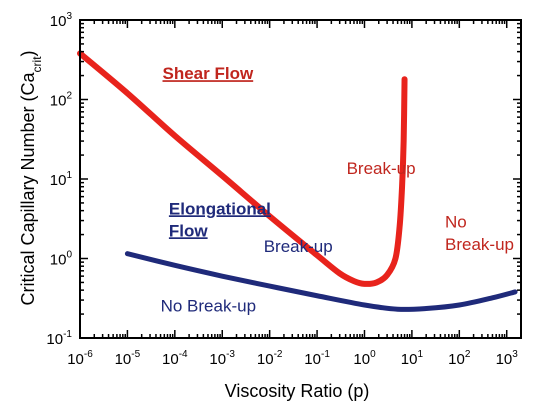 This screenshot has height=410, width=550. Describe the element at coordinates (135, 354) in the screenshot. I see `x-tick-exponent: -5` at that location.